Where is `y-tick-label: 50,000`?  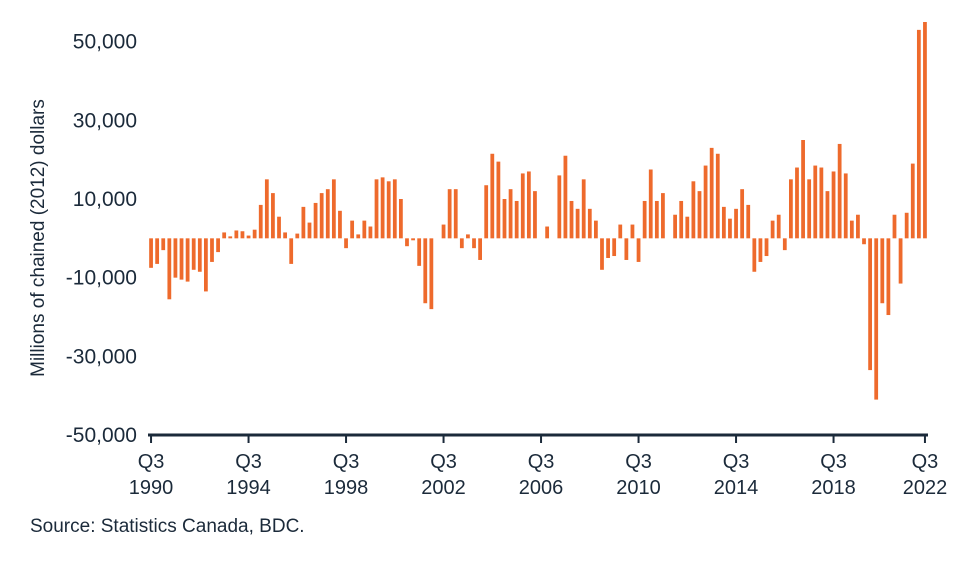
y-tick-label: 50,000 is located at coordinates (105, 42).